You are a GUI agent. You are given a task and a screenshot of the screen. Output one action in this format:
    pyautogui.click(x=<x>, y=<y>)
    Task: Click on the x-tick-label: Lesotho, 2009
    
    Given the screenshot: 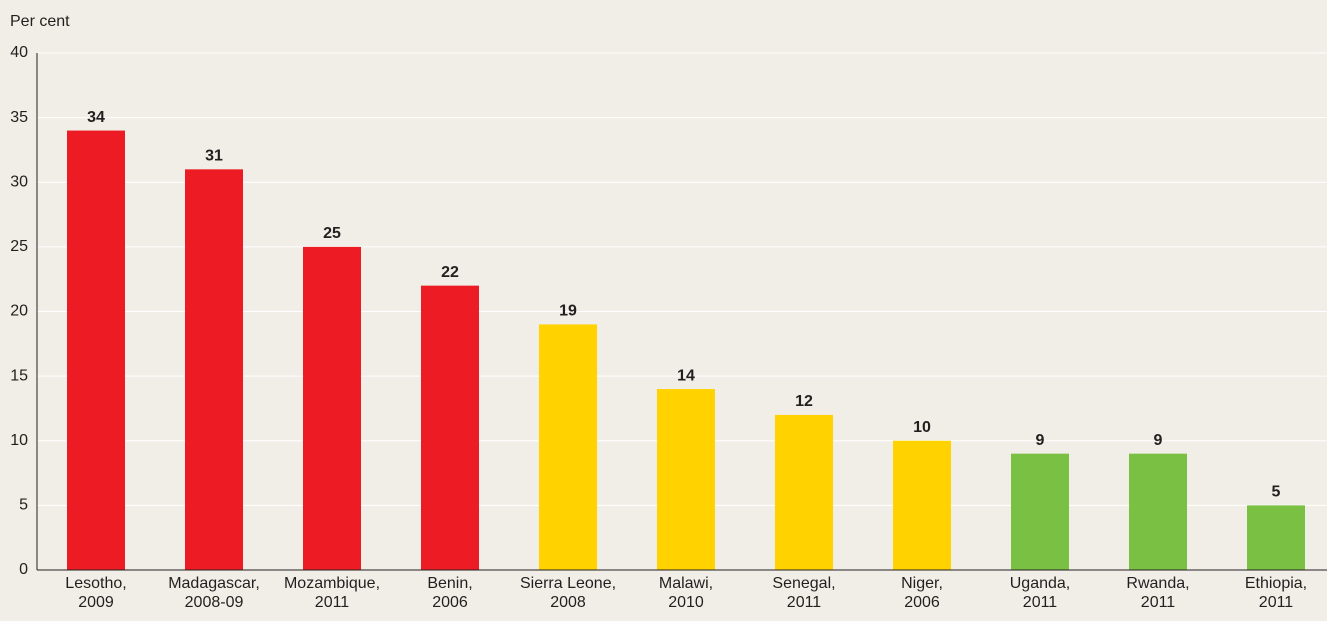 What is the action you would take?
    pyautogui.click(x=95, y=593)
    